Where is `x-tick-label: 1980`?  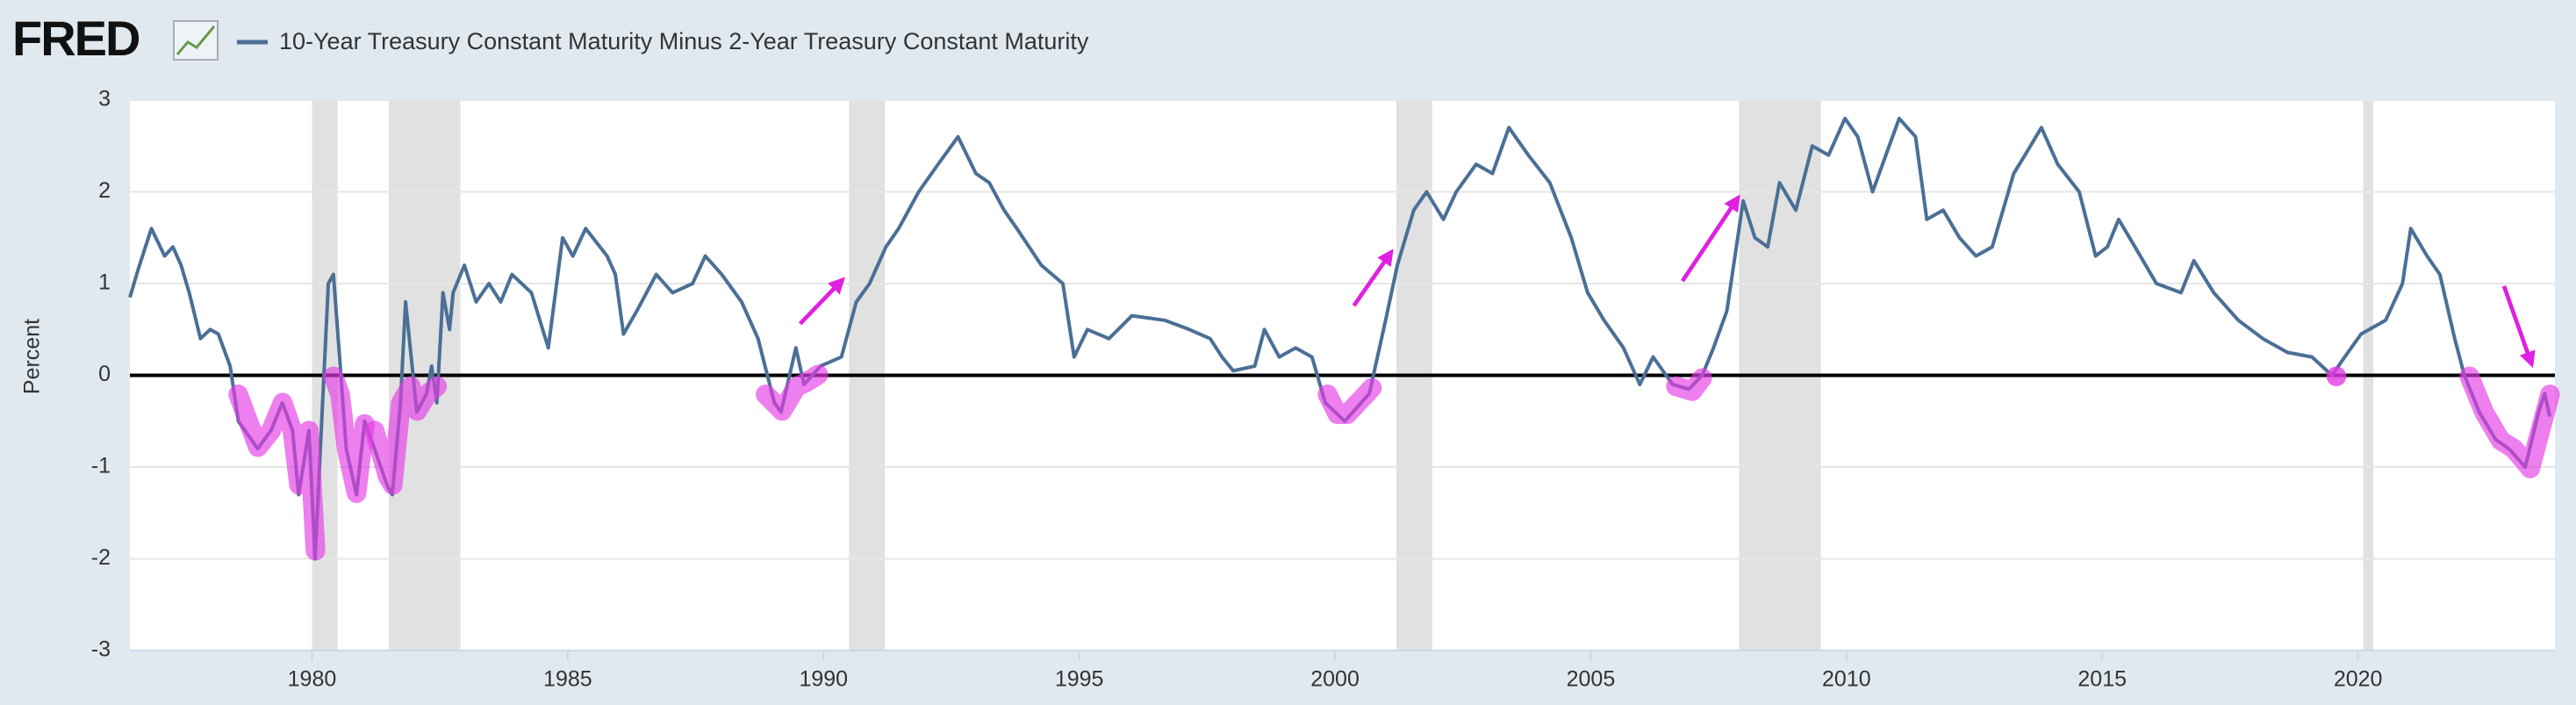
x-tick-label: 1980 is located at coordinates (312, 679).